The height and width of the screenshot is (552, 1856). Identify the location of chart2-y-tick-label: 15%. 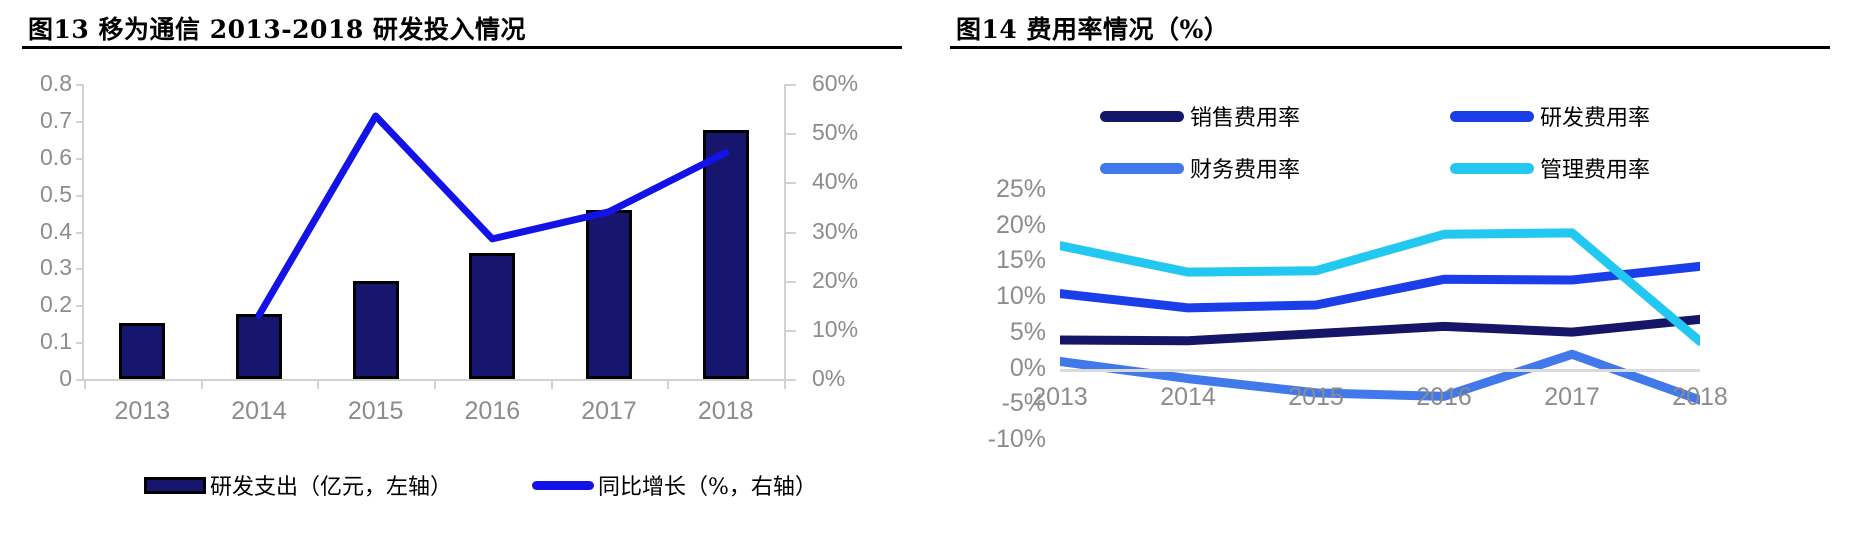
(1020, 260).